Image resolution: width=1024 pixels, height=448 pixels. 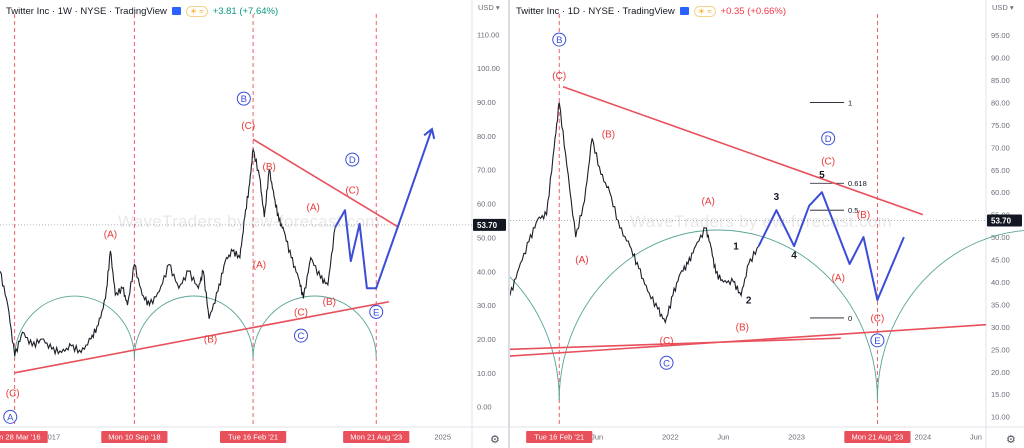 What do you see at coordinates (51, 437) in the screenshot?
I see `time-tick-label: 2017` at bounding box center [51, 437].